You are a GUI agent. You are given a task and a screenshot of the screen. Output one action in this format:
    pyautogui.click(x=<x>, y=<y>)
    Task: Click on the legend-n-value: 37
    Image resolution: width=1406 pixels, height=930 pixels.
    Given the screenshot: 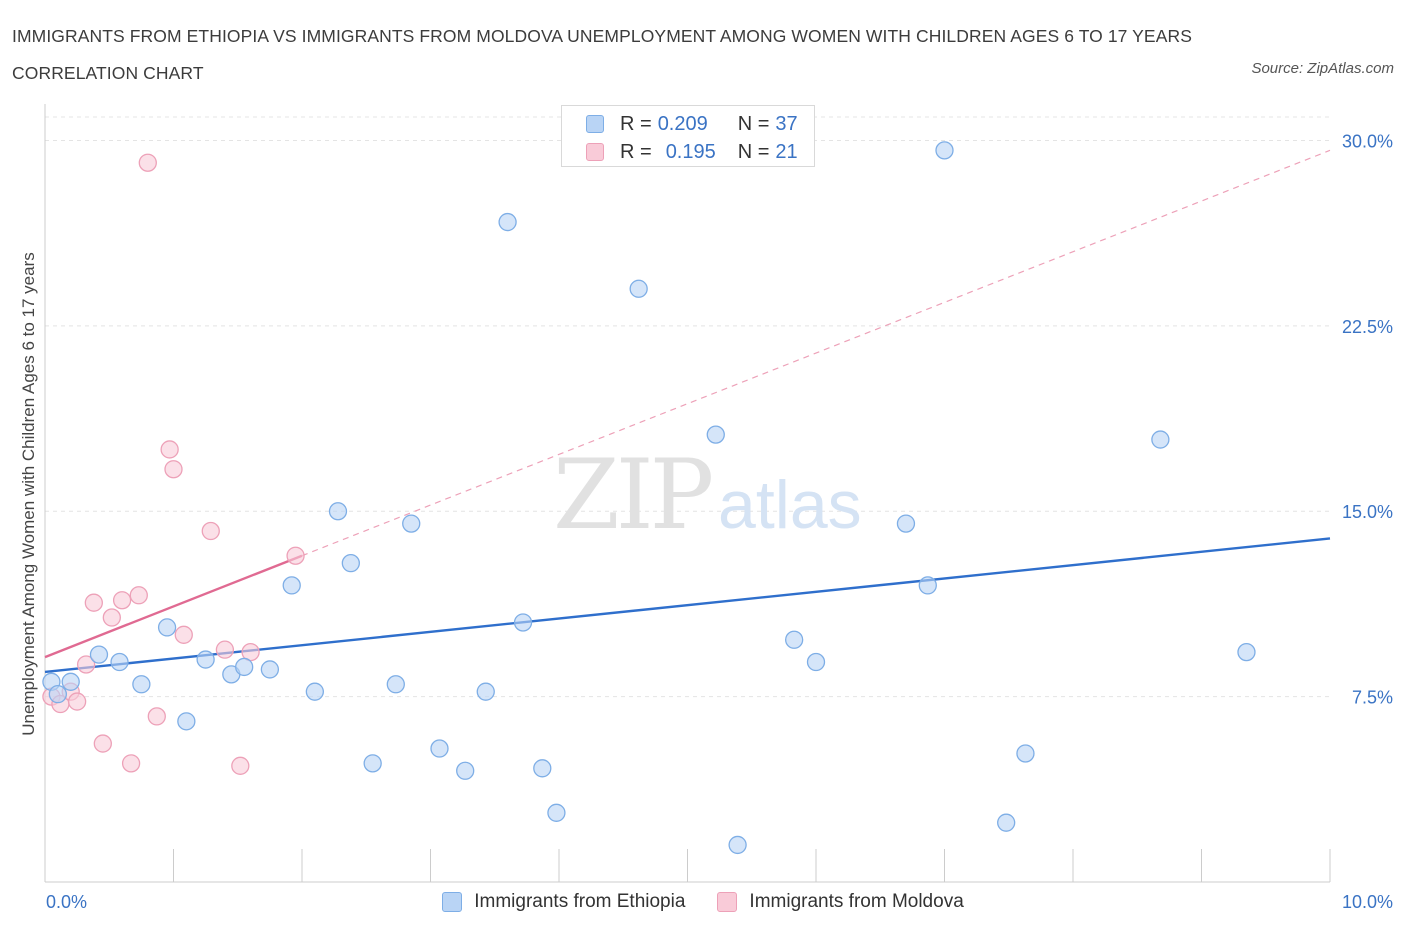 What is the action you would take?
    pyautogui.click(x=786, y=123)
    